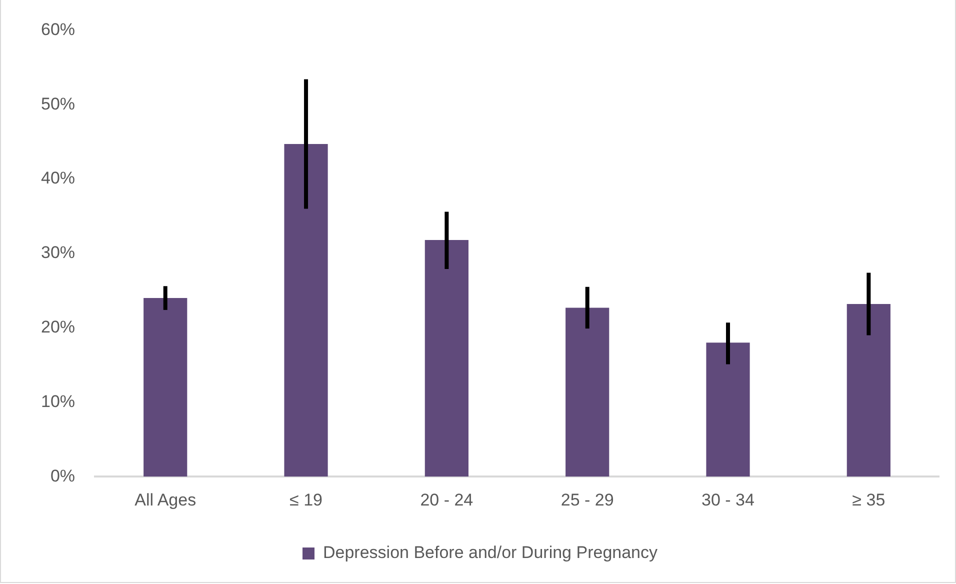 The width and height of the screenshot is (956, 584). I want to click on y-tick-label: 50%, so click(58, 104).